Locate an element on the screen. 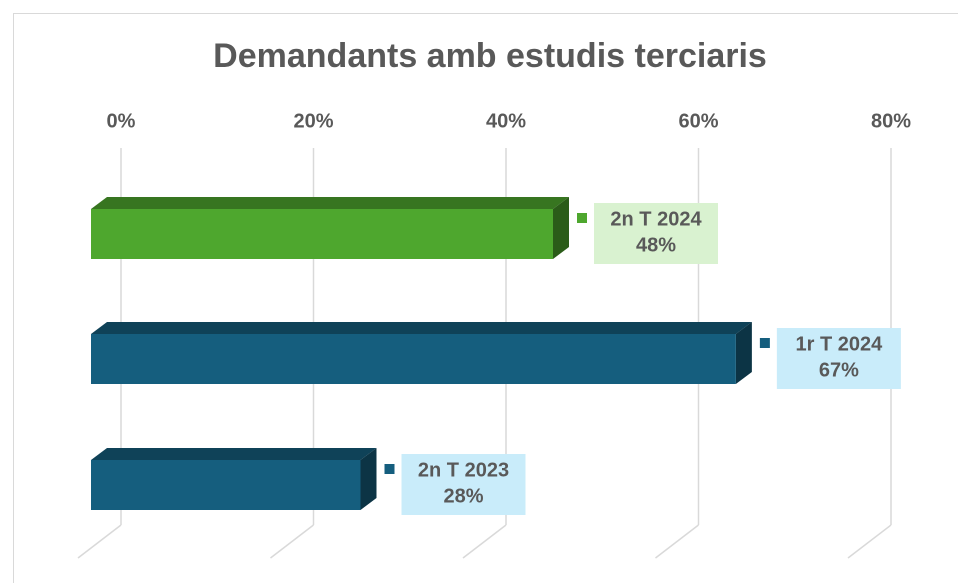 Image resolution: width=958 pixels, height=583 pixels. chart-title: Demandants amb estudis terciaris is located at coordinates (490, 56).